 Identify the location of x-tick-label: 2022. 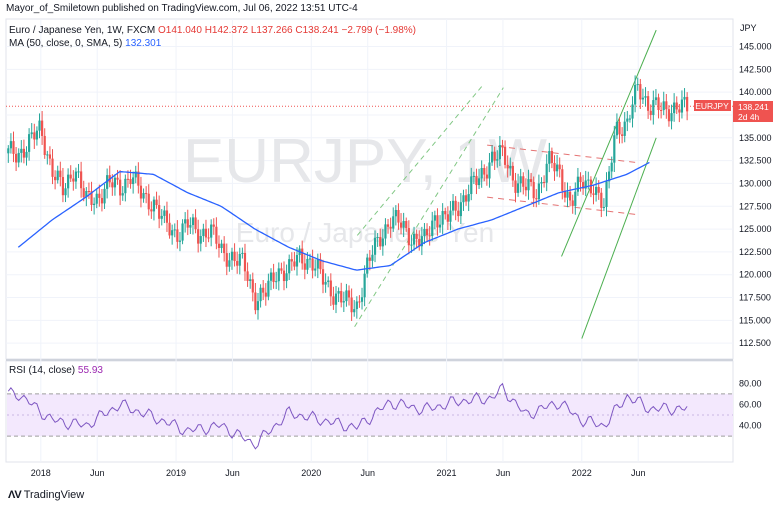
(582, 473).